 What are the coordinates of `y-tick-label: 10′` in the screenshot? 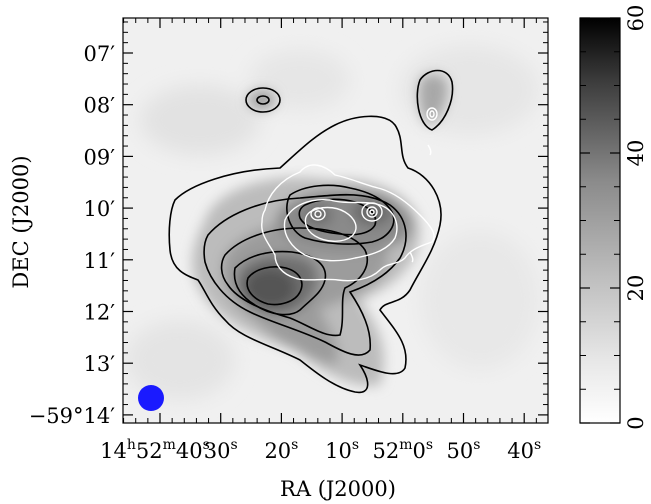 It's located at (100, 209).